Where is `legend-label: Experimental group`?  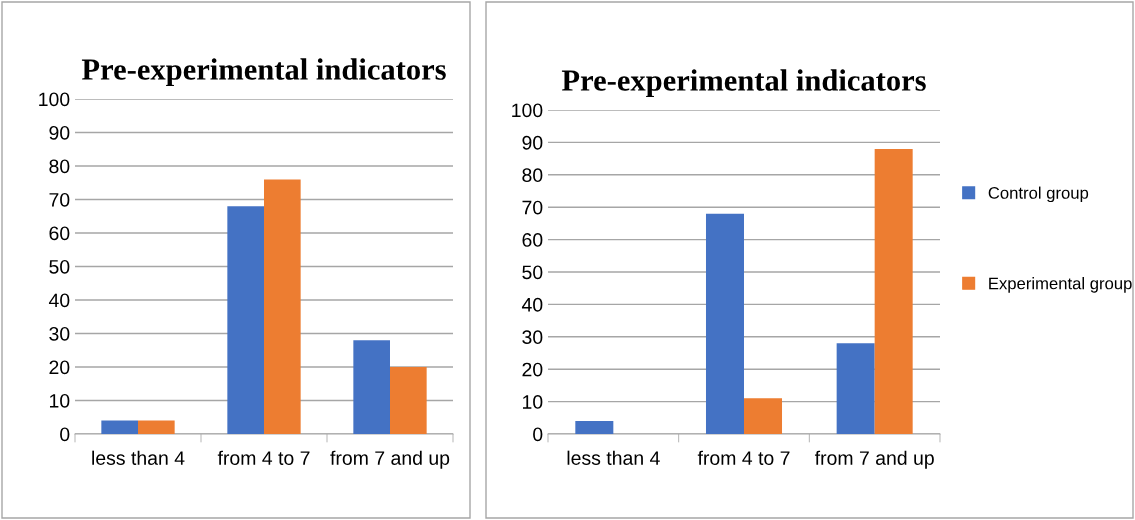
legend-label: Experimental group is located at coordinates (1060, 285).